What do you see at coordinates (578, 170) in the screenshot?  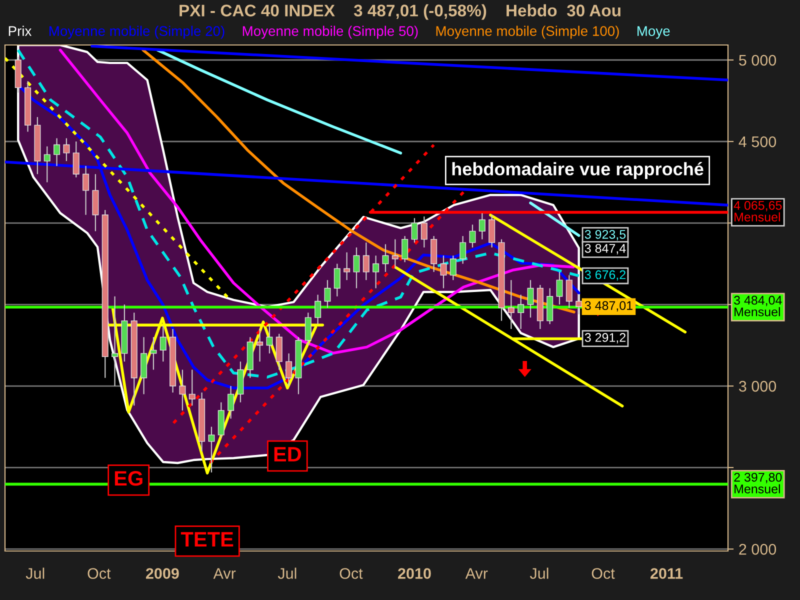 I see `annotation: hebdomadaire vue rapproché` at bounding box center [578, 170].